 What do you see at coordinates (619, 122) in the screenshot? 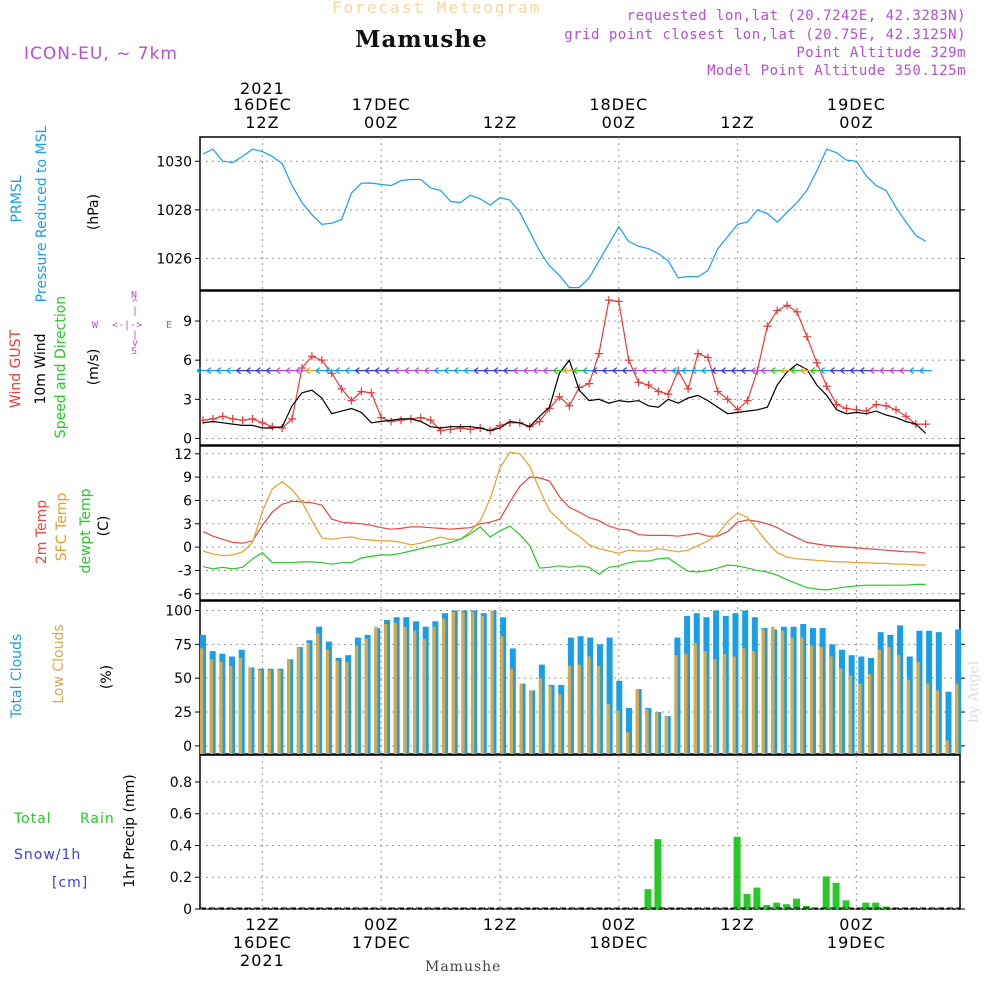
I see `top-hour-label-3: 00Z` at bounding box center [619, 122].